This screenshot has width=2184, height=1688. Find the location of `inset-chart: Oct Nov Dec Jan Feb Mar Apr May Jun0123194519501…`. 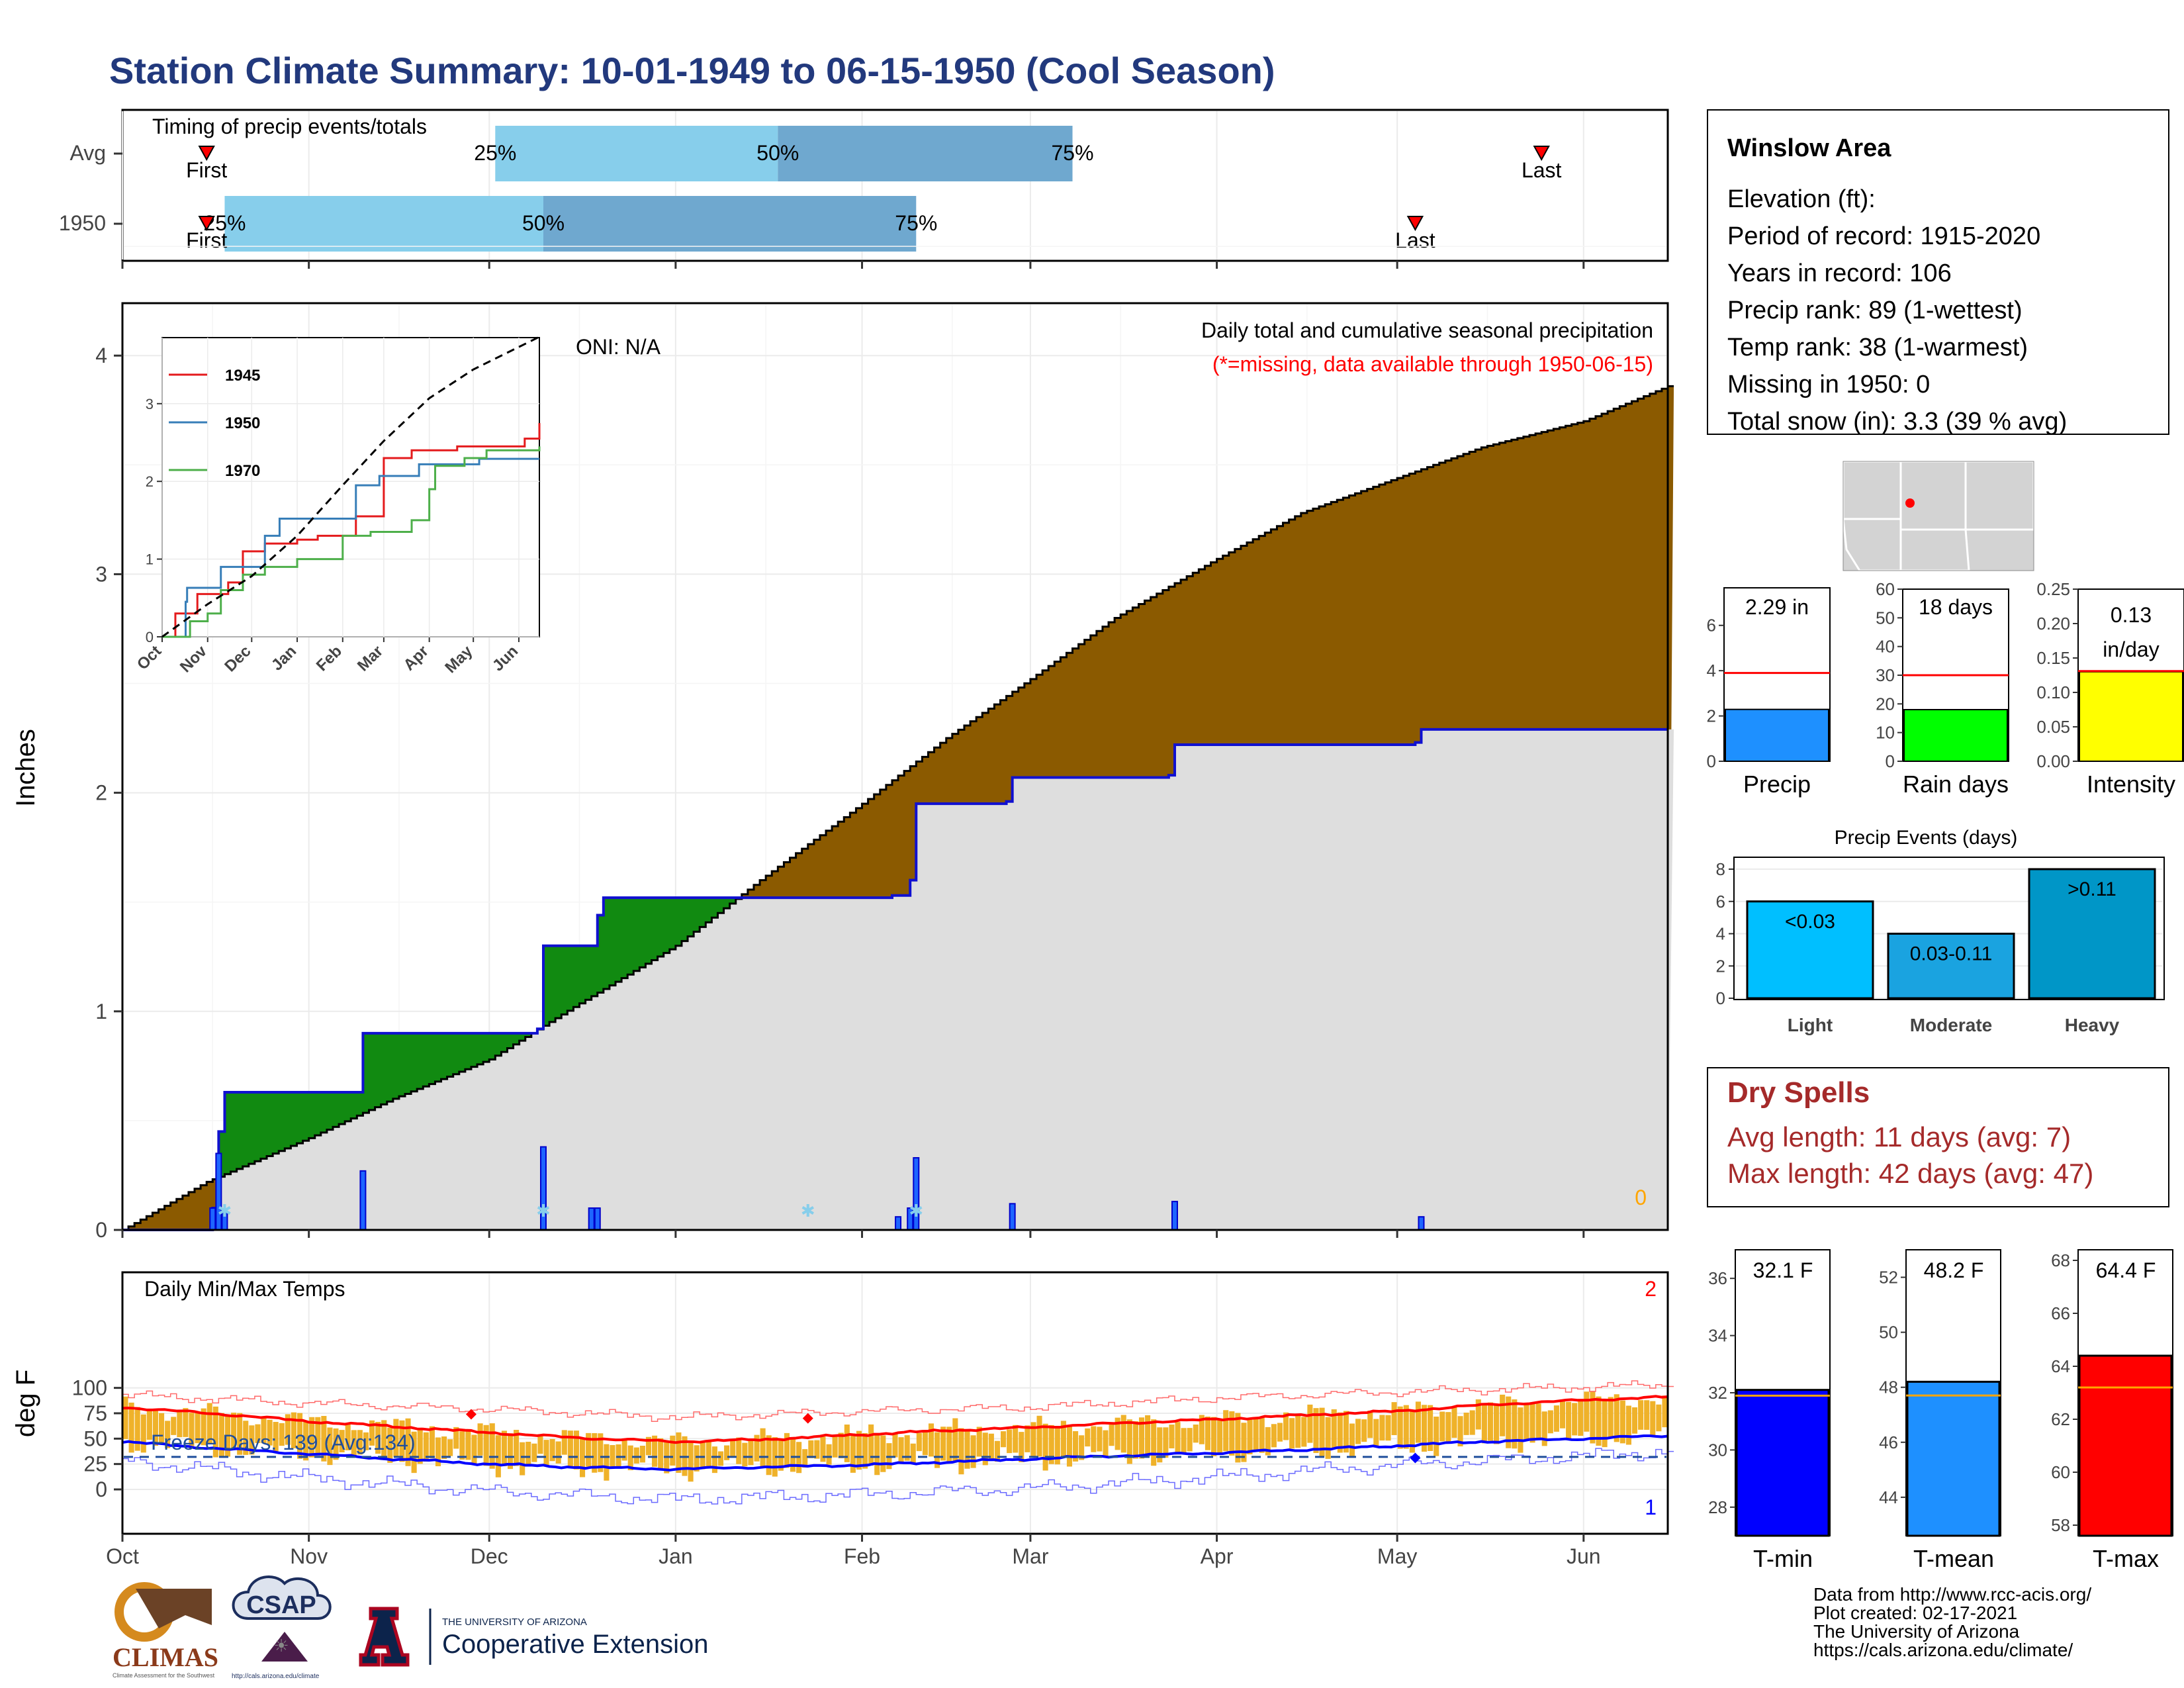

inset-chart: Oct Nov Dec Jan Feb Mar Apr May Jun0123194519501… is located at coordinates (337, 506).